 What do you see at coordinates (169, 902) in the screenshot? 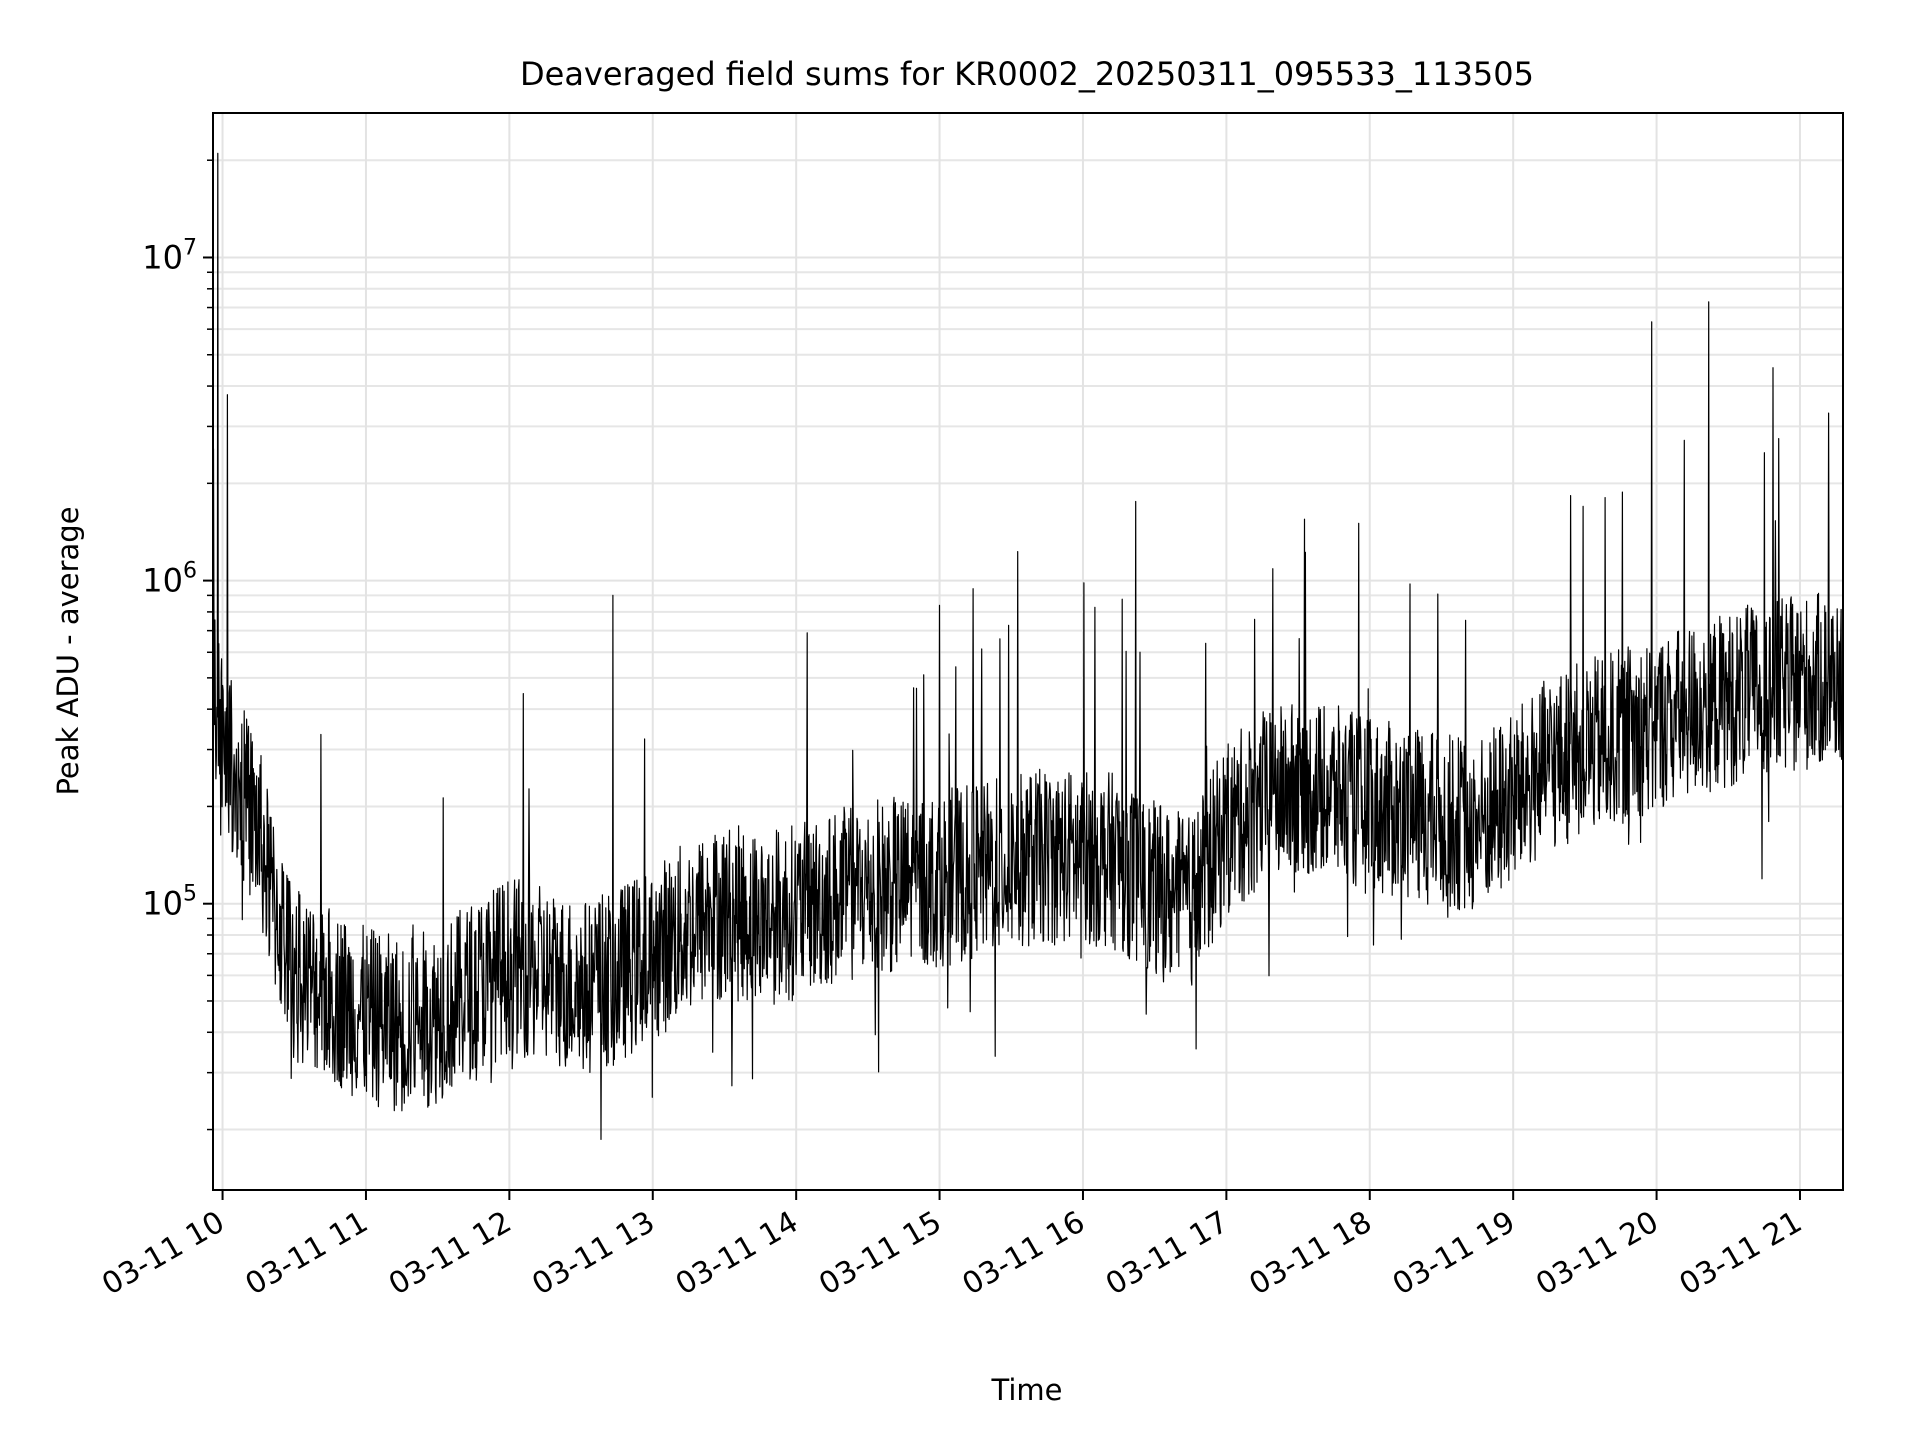
I see `y-tick-label: 105` at bounding box center [169, 902].